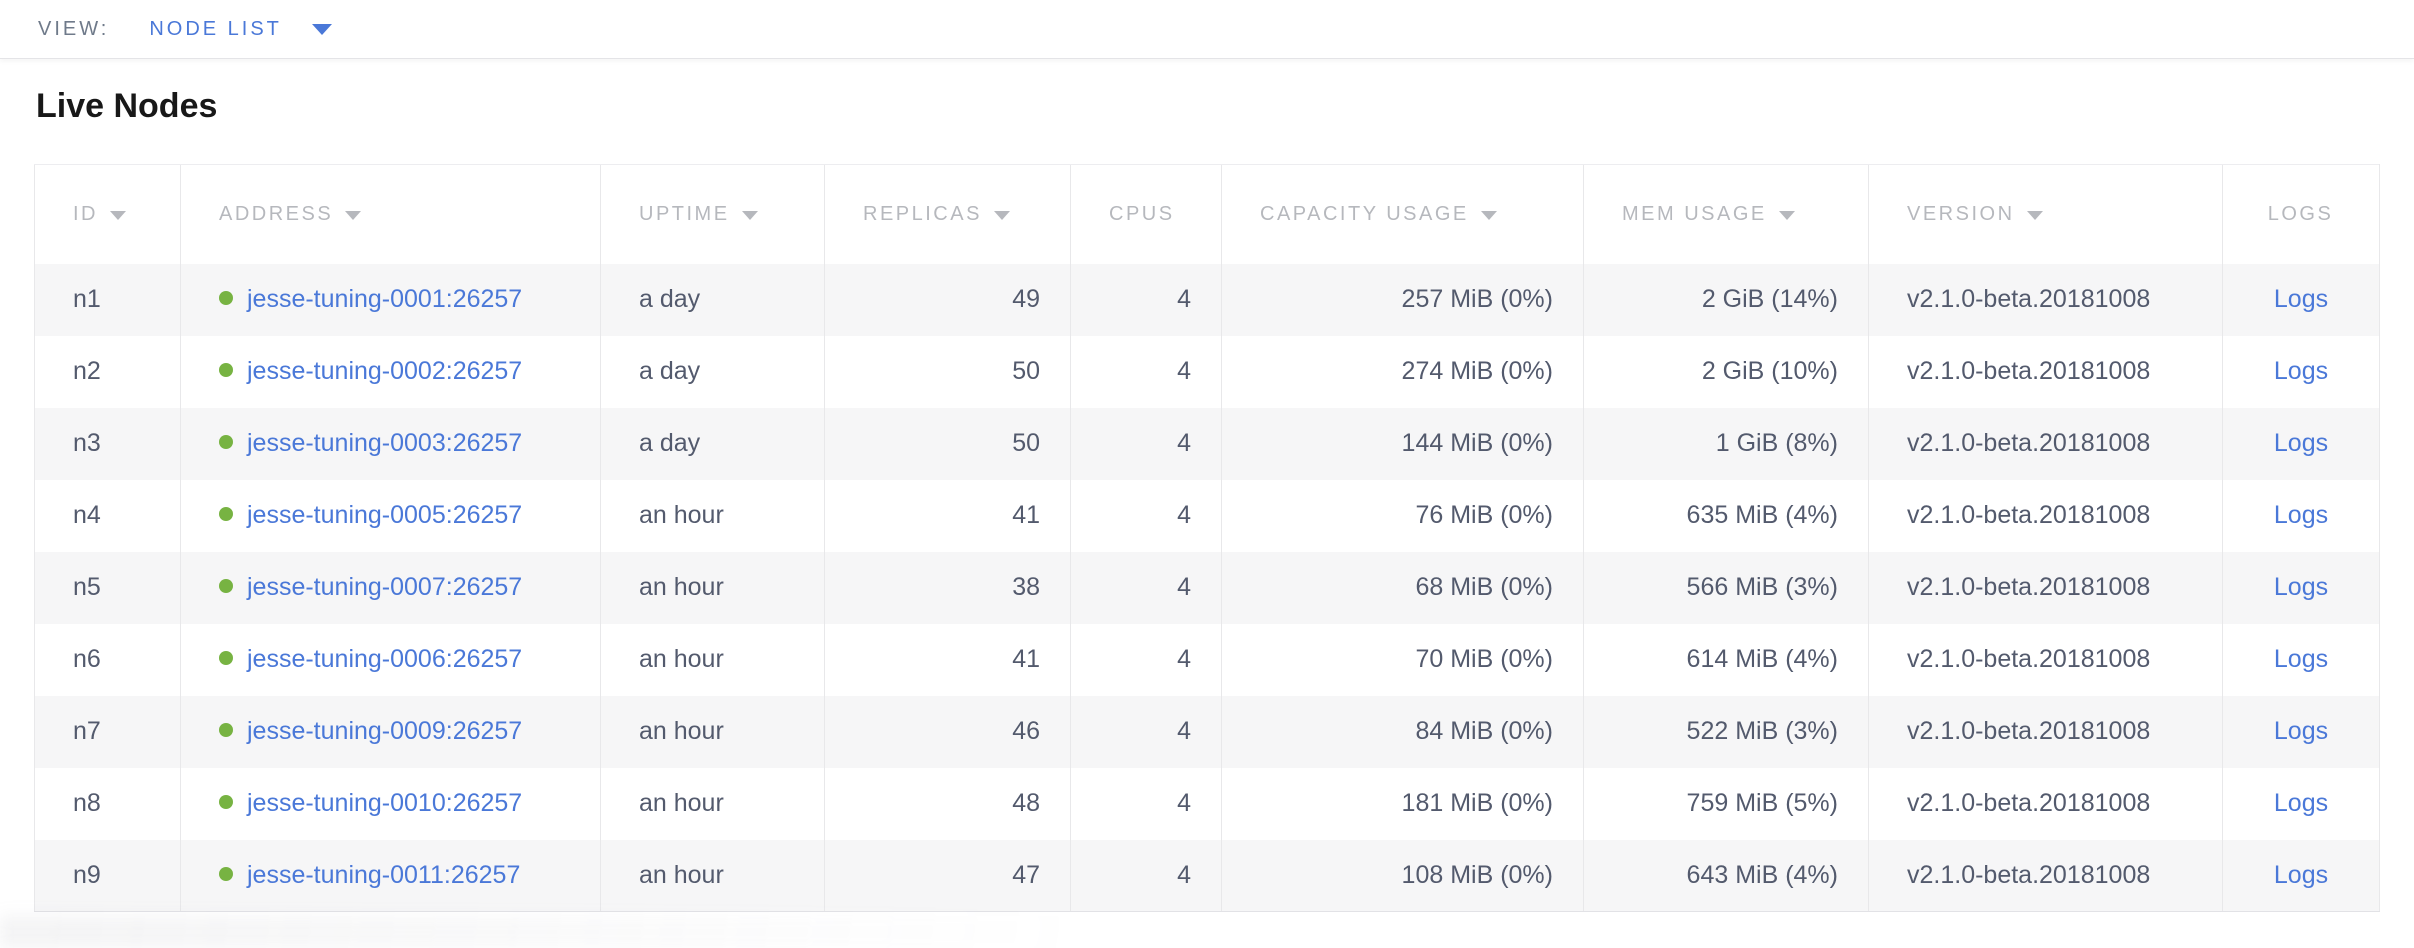 Image resolution: width=2414 pixels, height=948 pixels. I want to click on node-address-link: jesse-tuning-0010:26257, so click(385, 803).